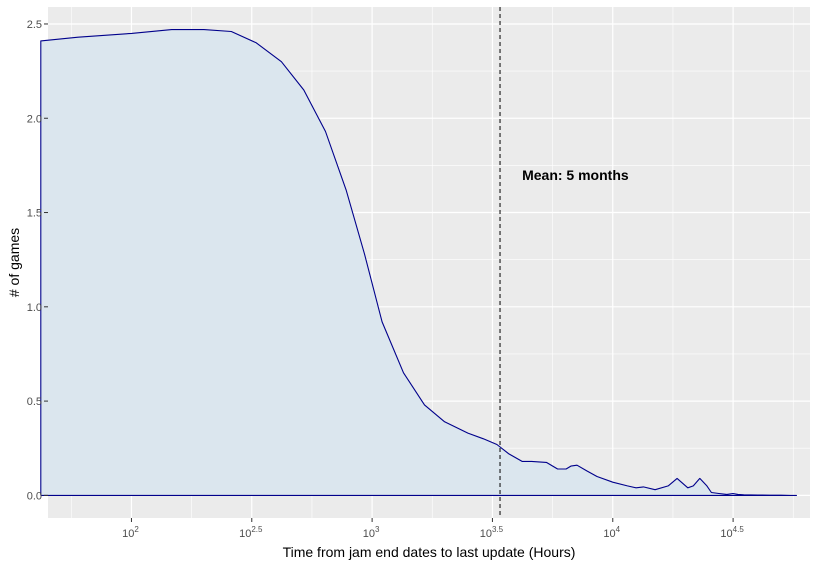 Image resolution: width=818 pixels, height=567 pixels. What do you see at coordinates (14, 262) in the screenshot?
I see `y-axis-title: # of games` at bounding box center [14, 262].